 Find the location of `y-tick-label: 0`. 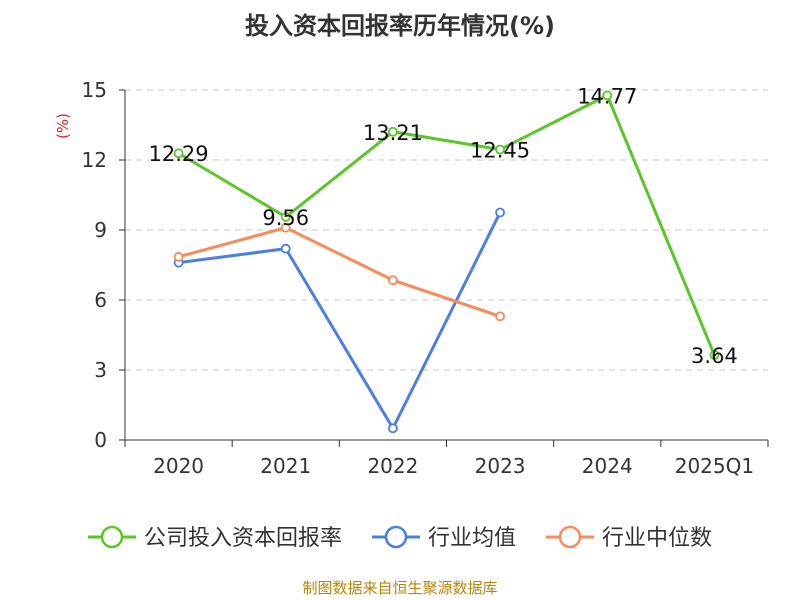

y-tick-label: 0 is located at coordinates (100, 440).